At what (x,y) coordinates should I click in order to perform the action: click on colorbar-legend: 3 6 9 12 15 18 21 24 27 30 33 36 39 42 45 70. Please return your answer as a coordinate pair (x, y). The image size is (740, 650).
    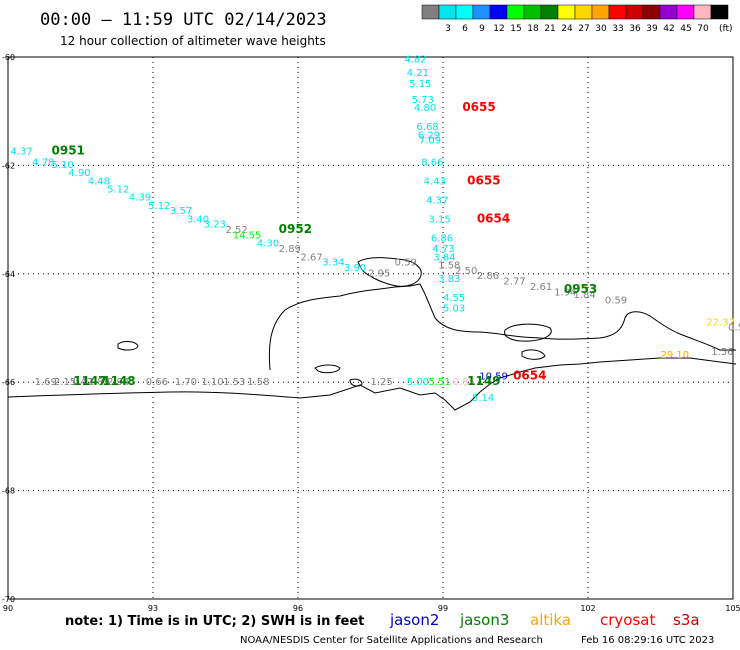
    Looking at the image, I should click on (575, 19).